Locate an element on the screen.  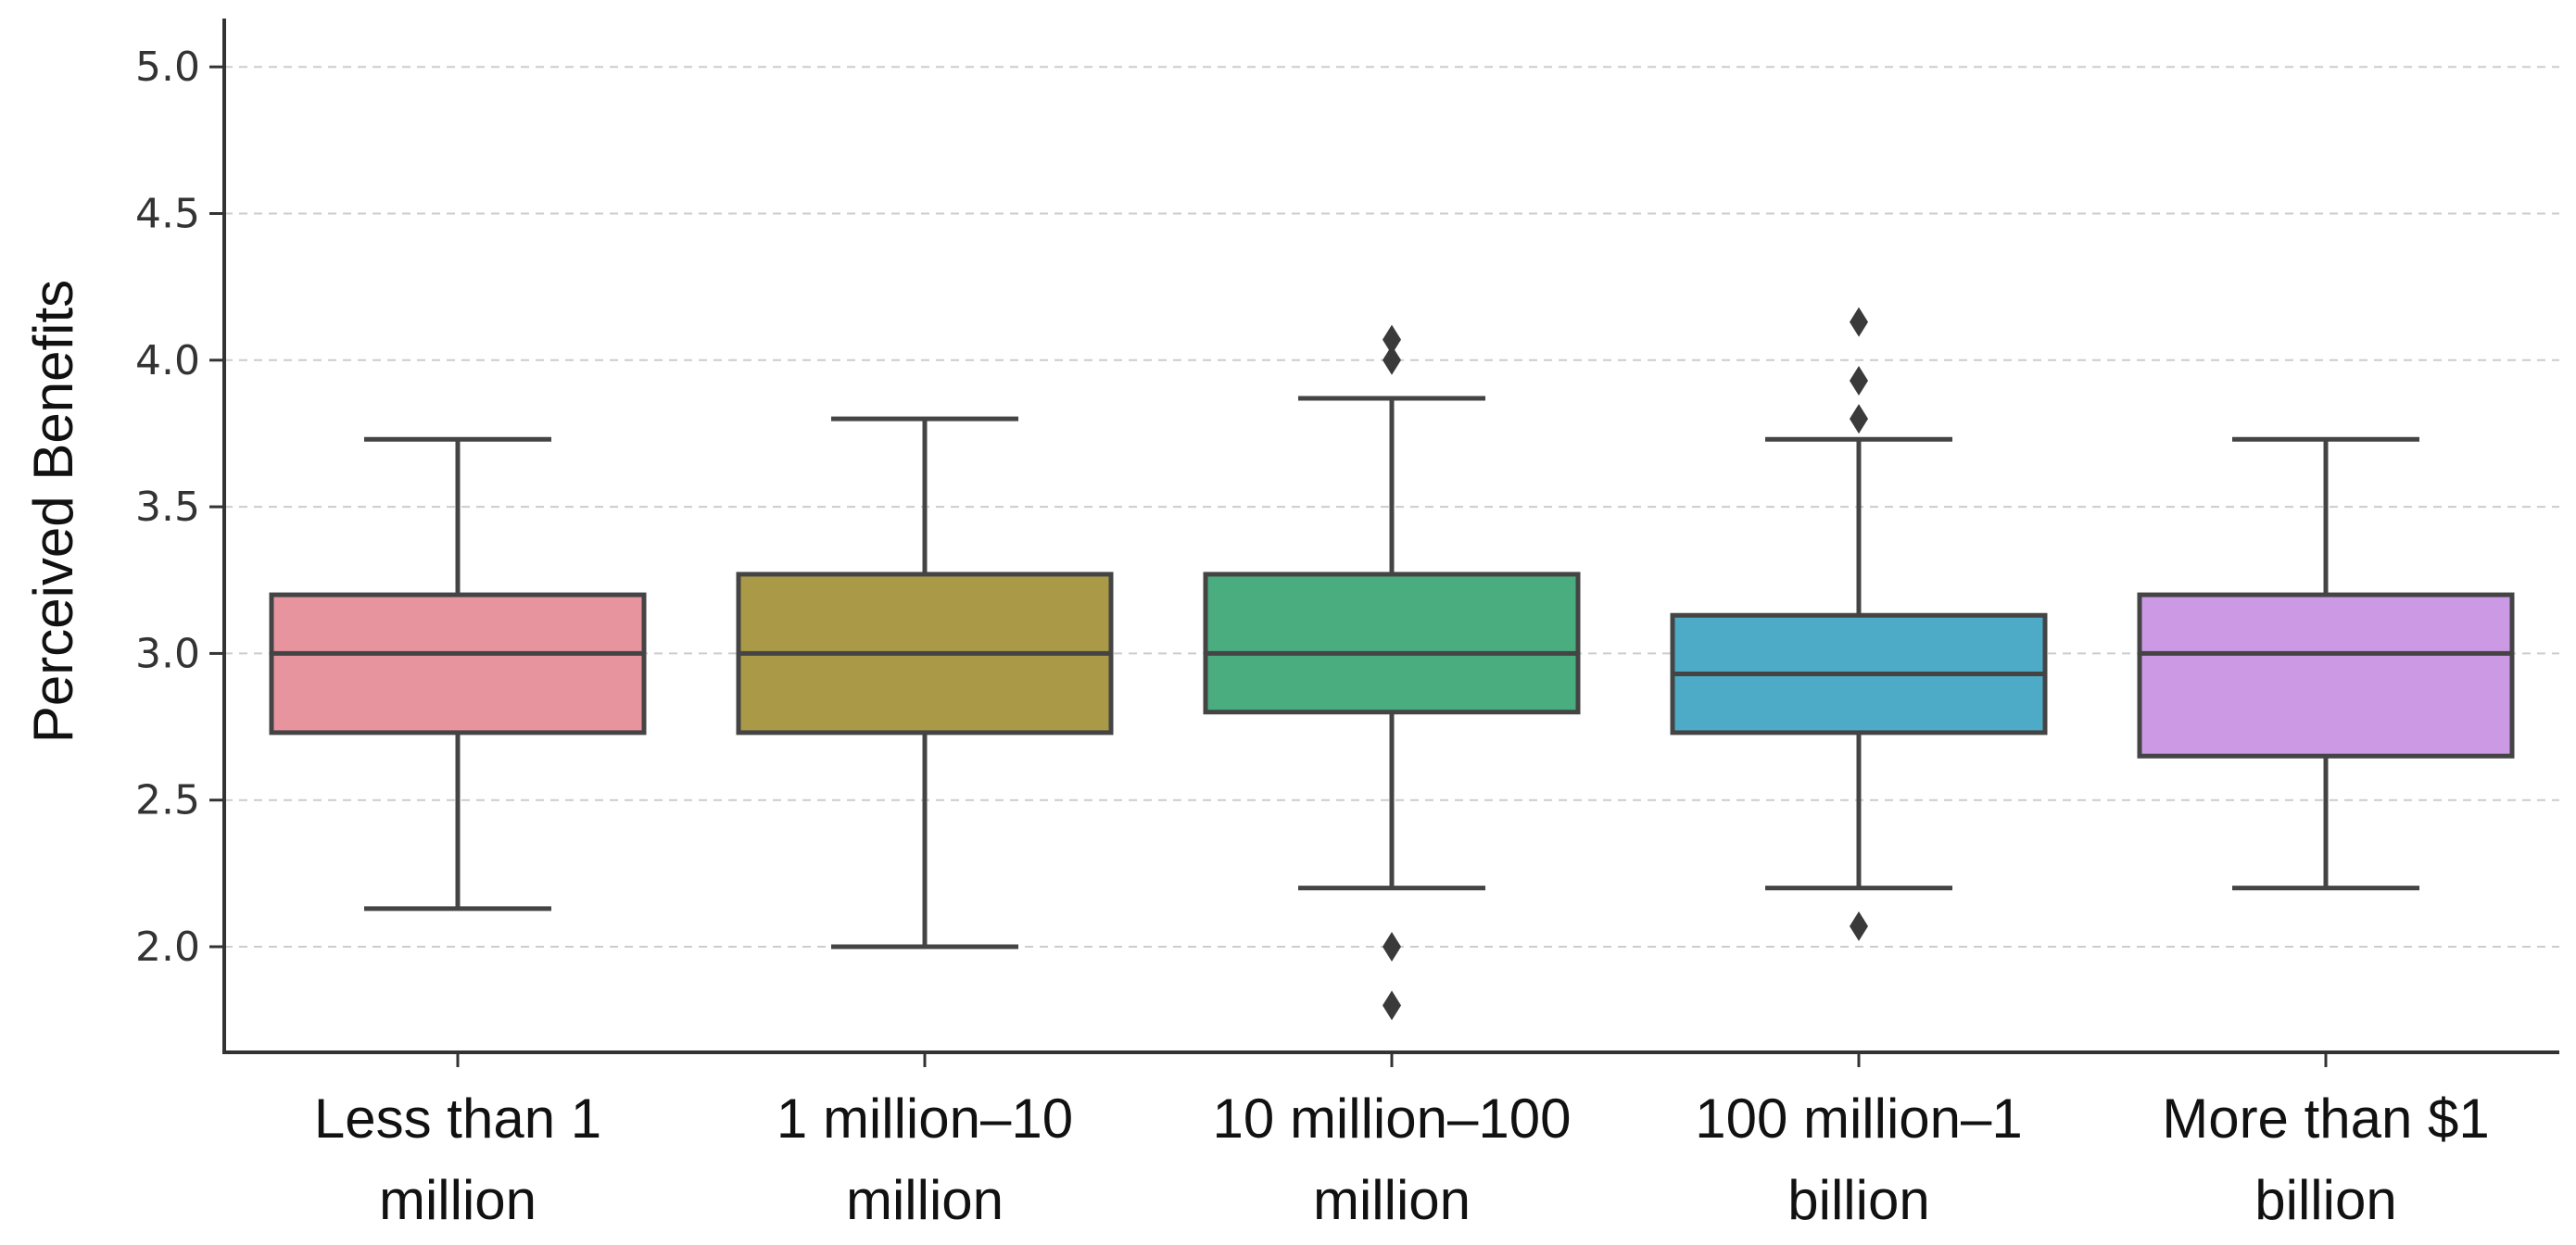
y-ticks: 2.0 2.5 3.0 3.5 4.0 4.5 5.0 is located at coordinates (179, 508).